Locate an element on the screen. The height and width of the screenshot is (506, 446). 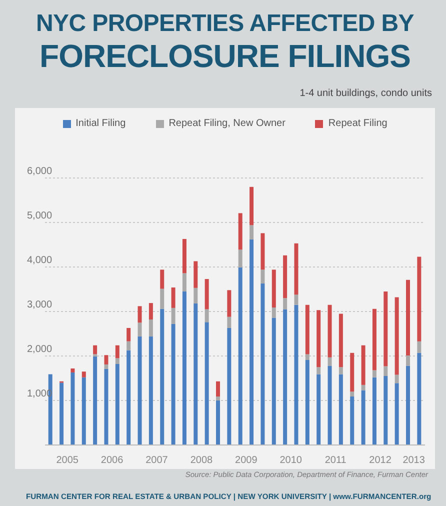
x-tick-label: 2007 is located at coordinates (157, 460).